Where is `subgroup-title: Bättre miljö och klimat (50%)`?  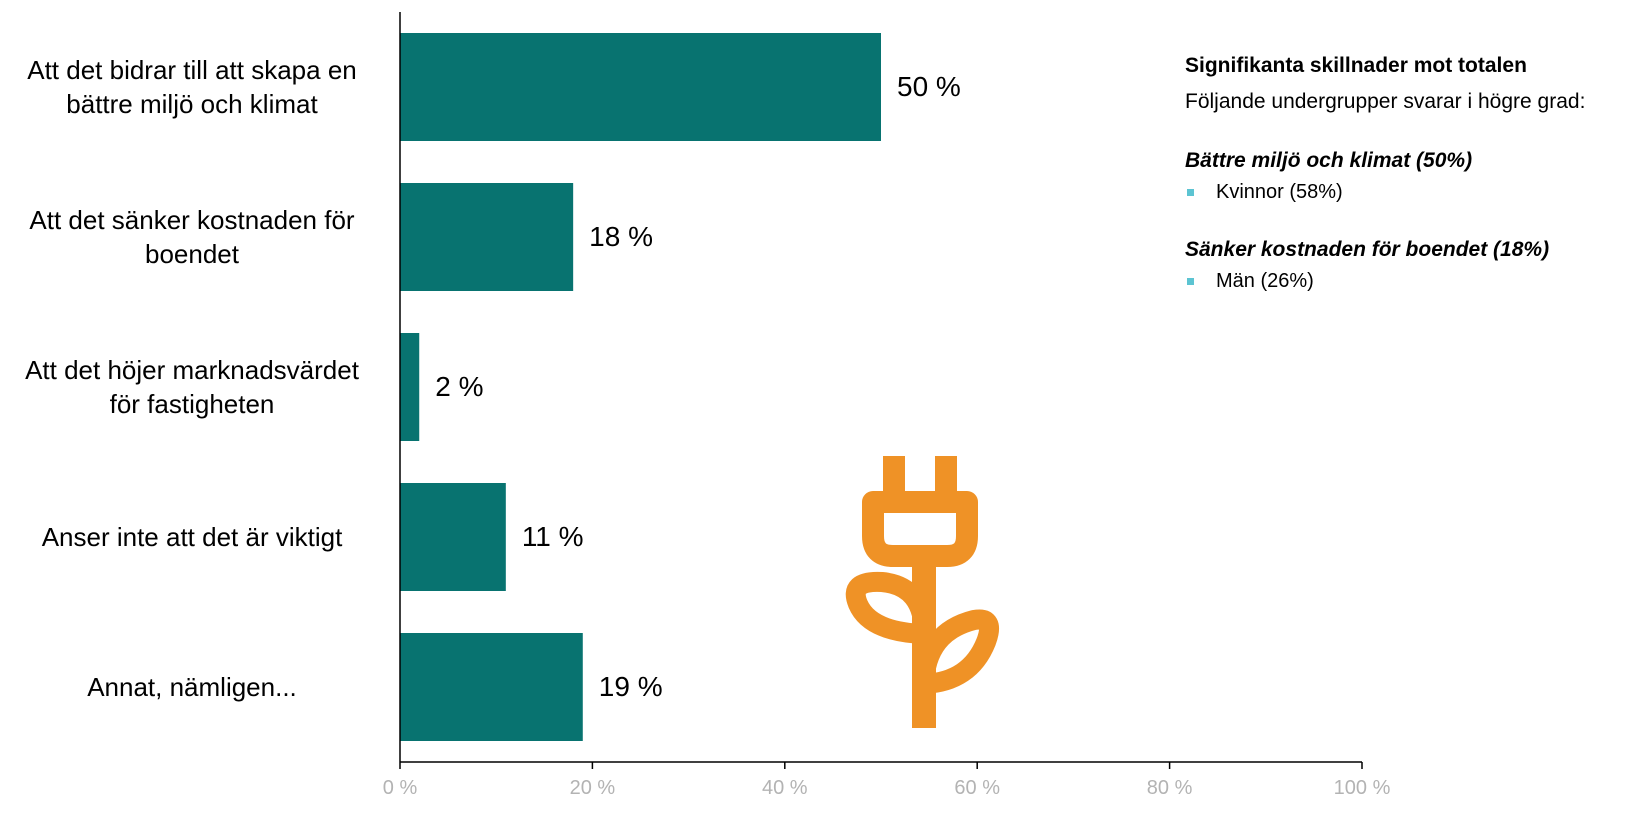
subgroup-title: Bättre miljö och klimat (50%) is located at coordinates (1329, 160).